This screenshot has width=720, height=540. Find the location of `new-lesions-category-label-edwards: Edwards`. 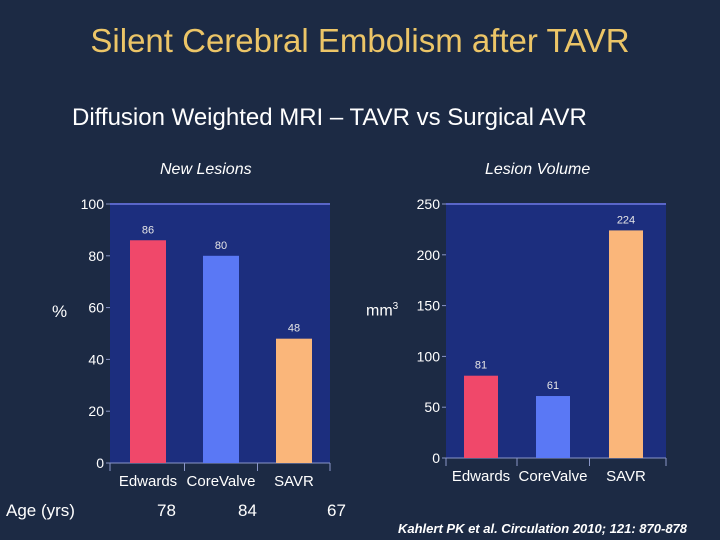

new-lesions-category-label-edwards: Edwards is located at coordinates (148, 481).